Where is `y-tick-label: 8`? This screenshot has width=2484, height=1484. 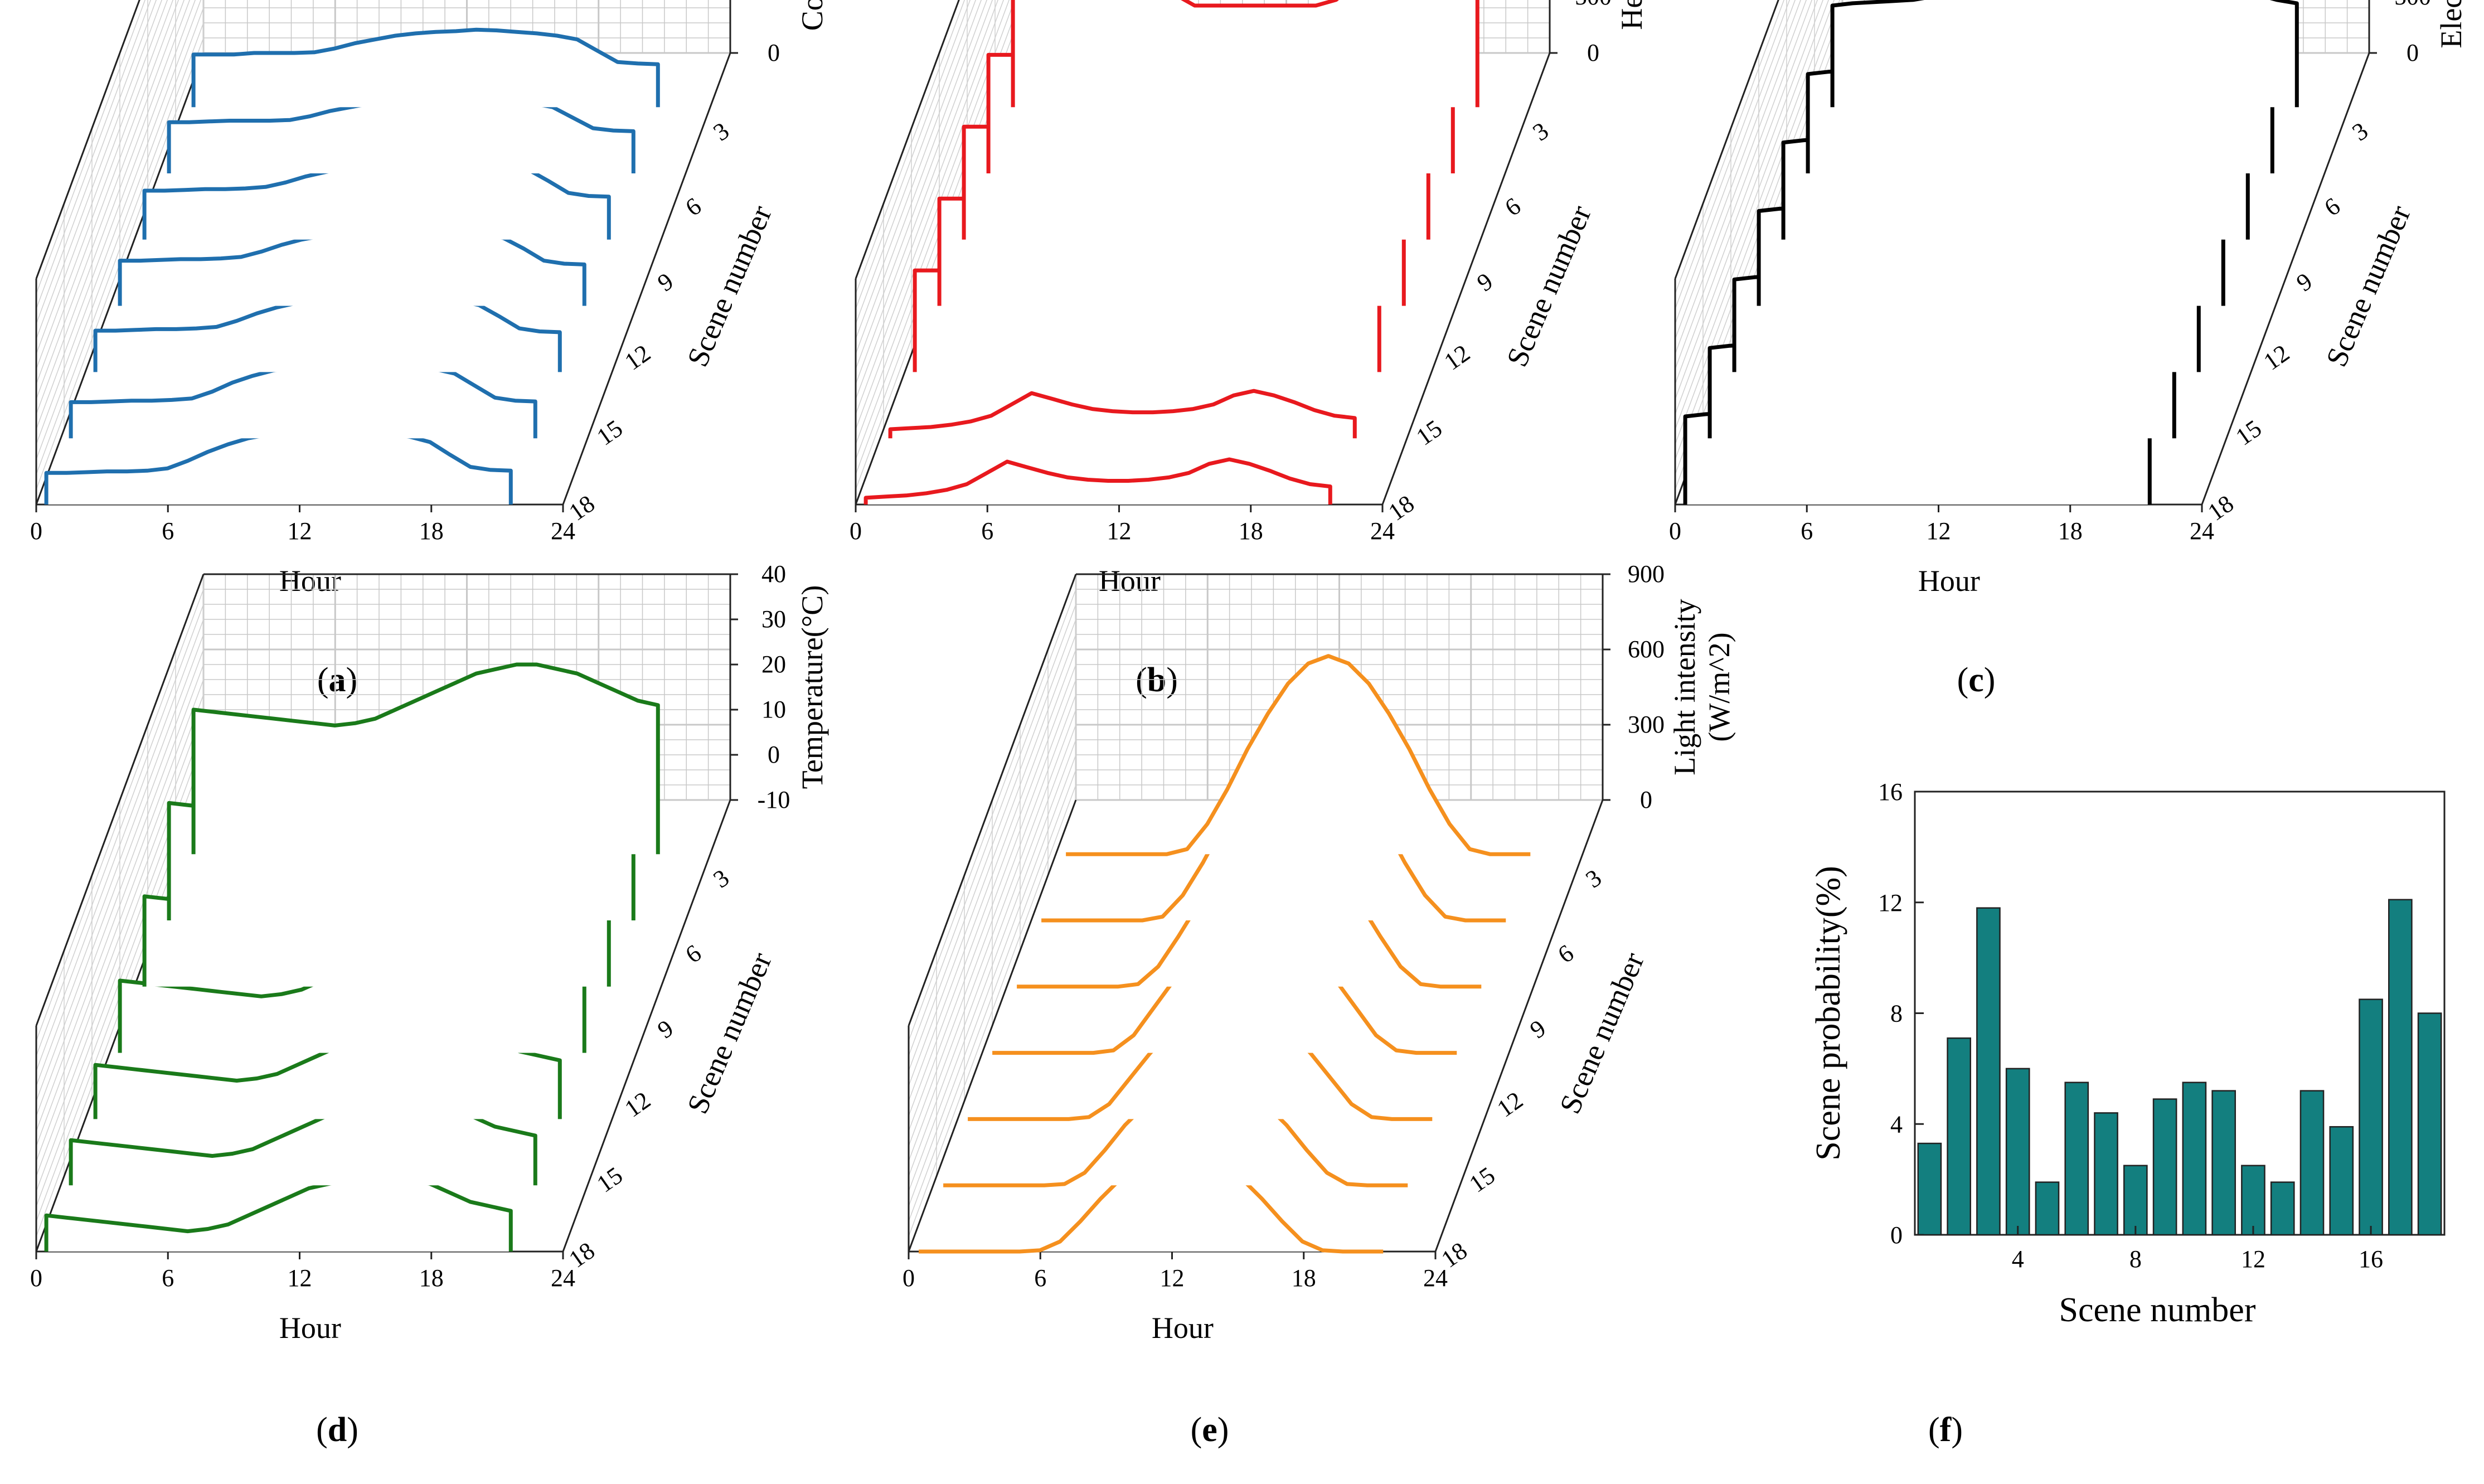 y-tick-label: 8 is located at coordinates (1896, 1013).